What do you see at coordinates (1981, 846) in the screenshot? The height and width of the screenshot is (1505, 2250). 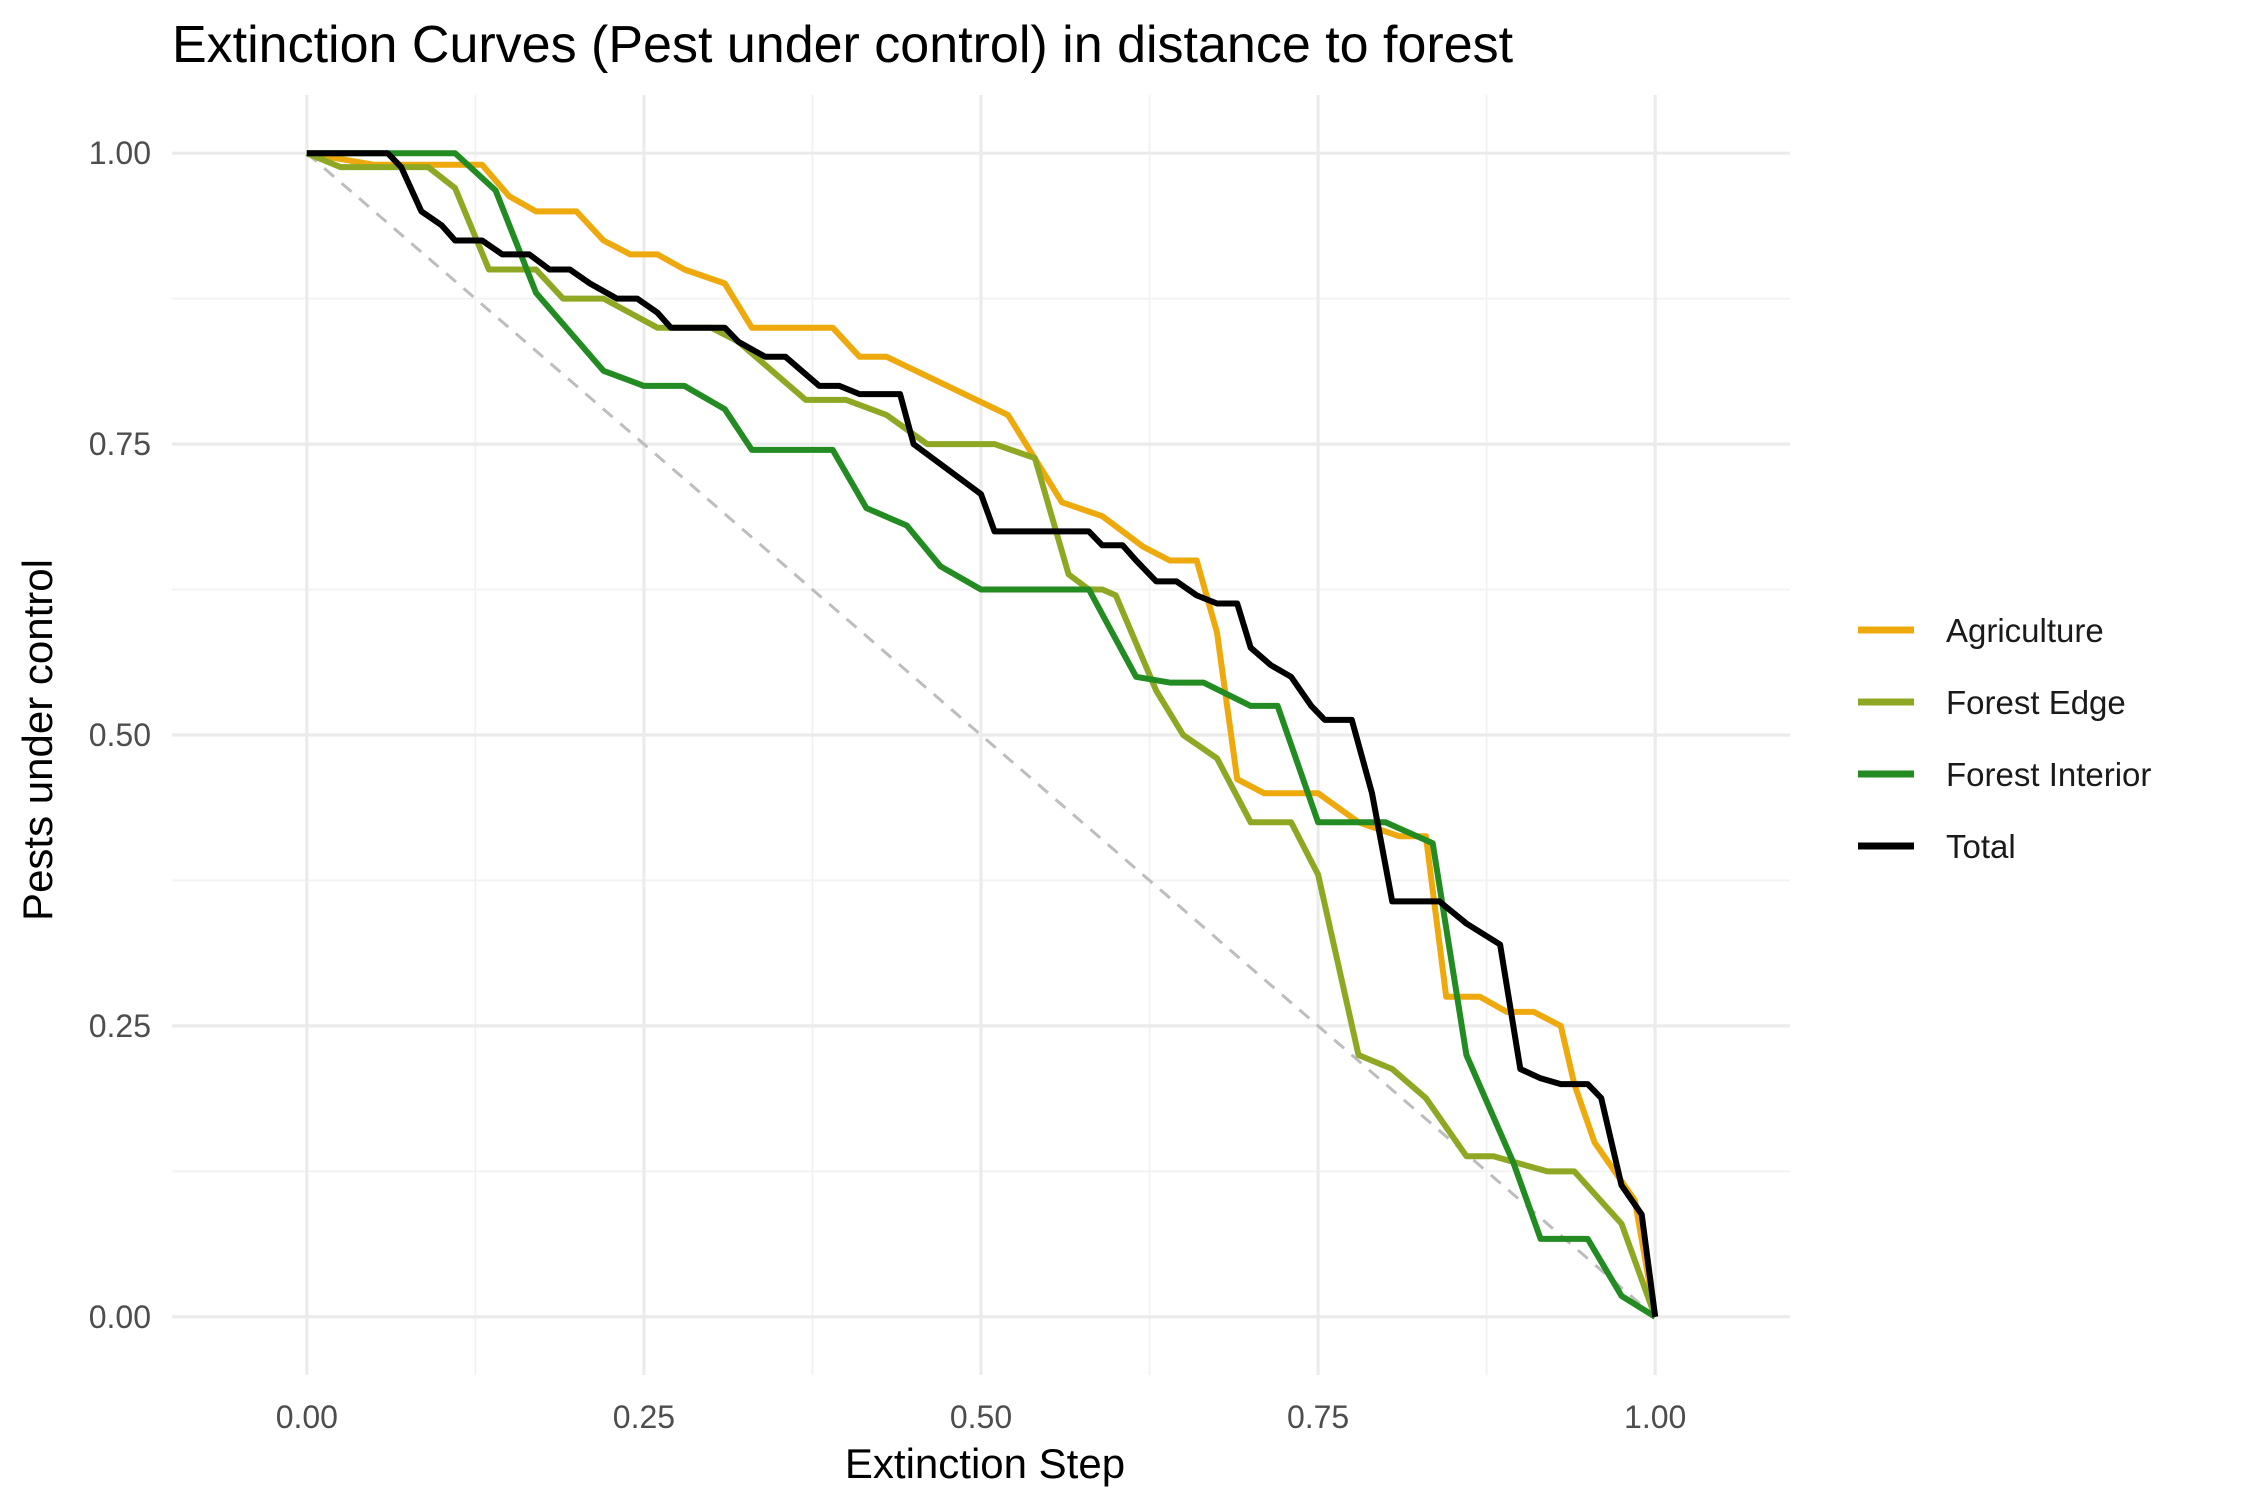 I see `legend-label: Total` at bounding box center [1981, 846].